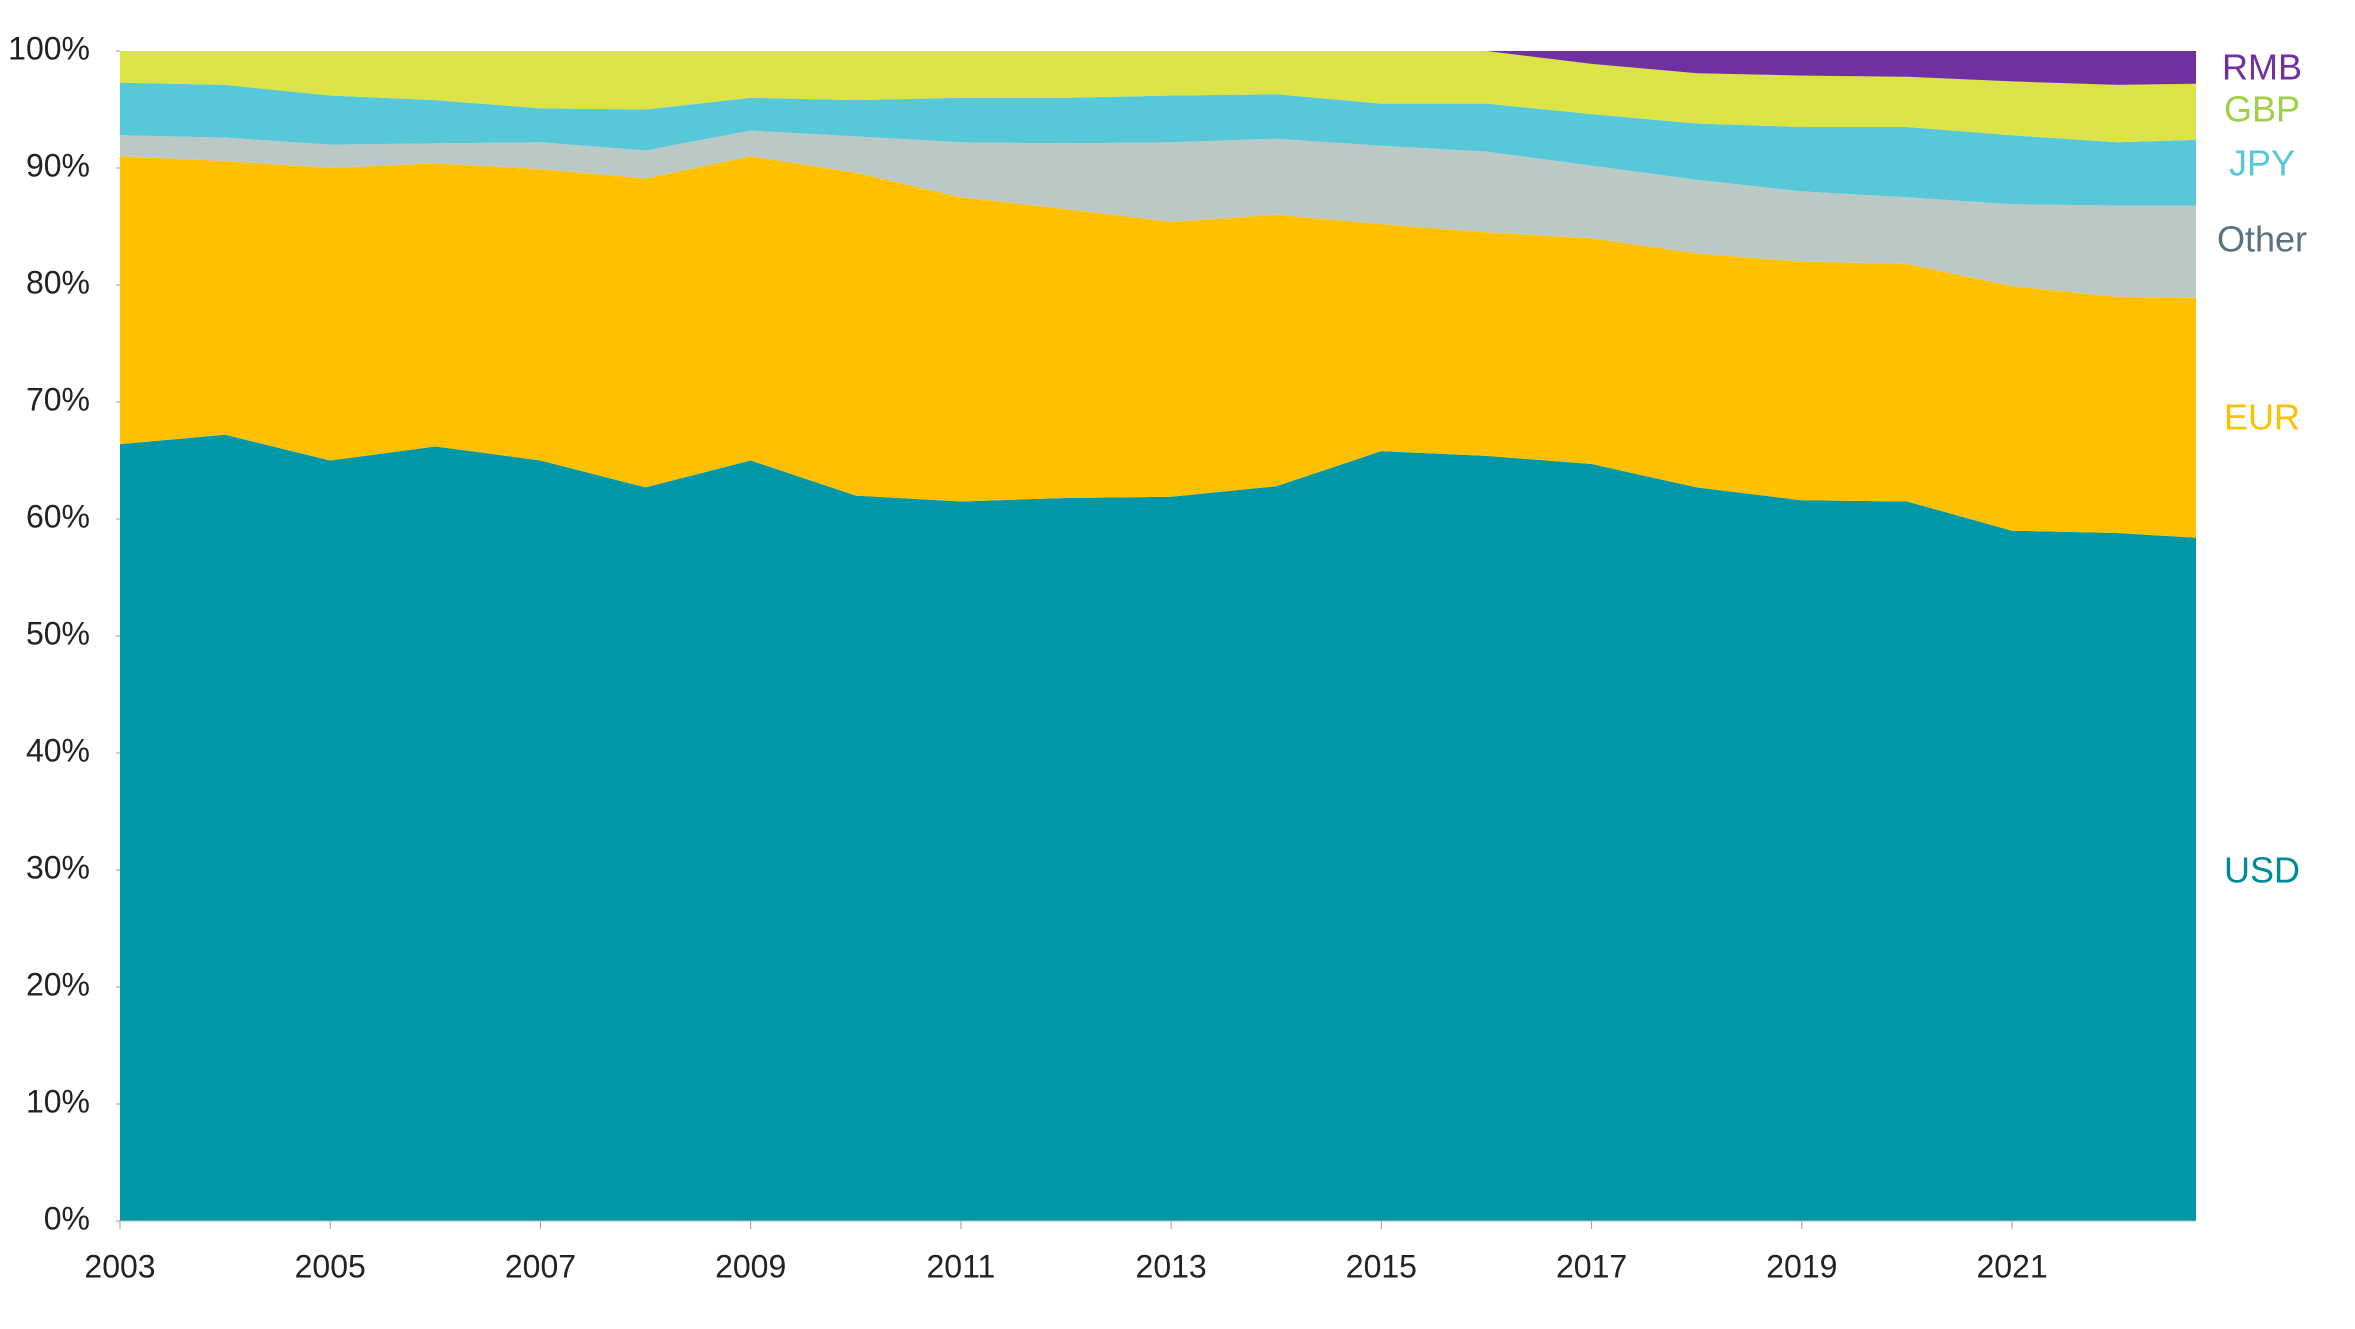  What do you see at coordinates (2262, 67) in the screenshot?
I see `series-label: RMB` at bounding box center [2262, 67].